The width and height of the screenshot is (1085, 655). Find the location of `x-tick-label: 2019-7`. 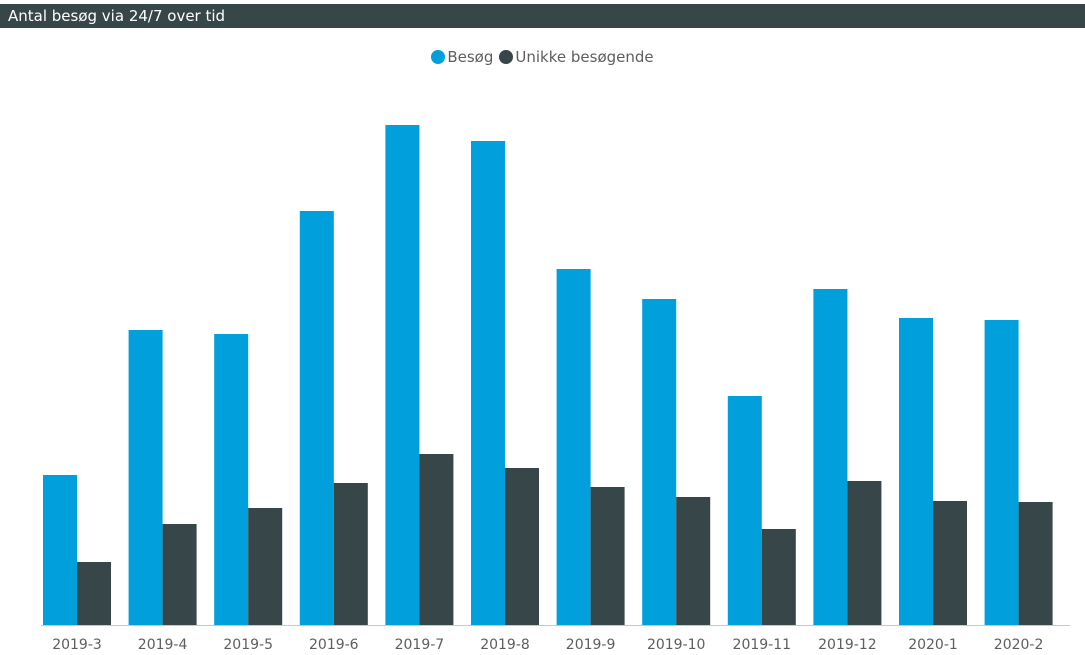

x-tick-label: 2019-7 is located at coordinates (420, 645).